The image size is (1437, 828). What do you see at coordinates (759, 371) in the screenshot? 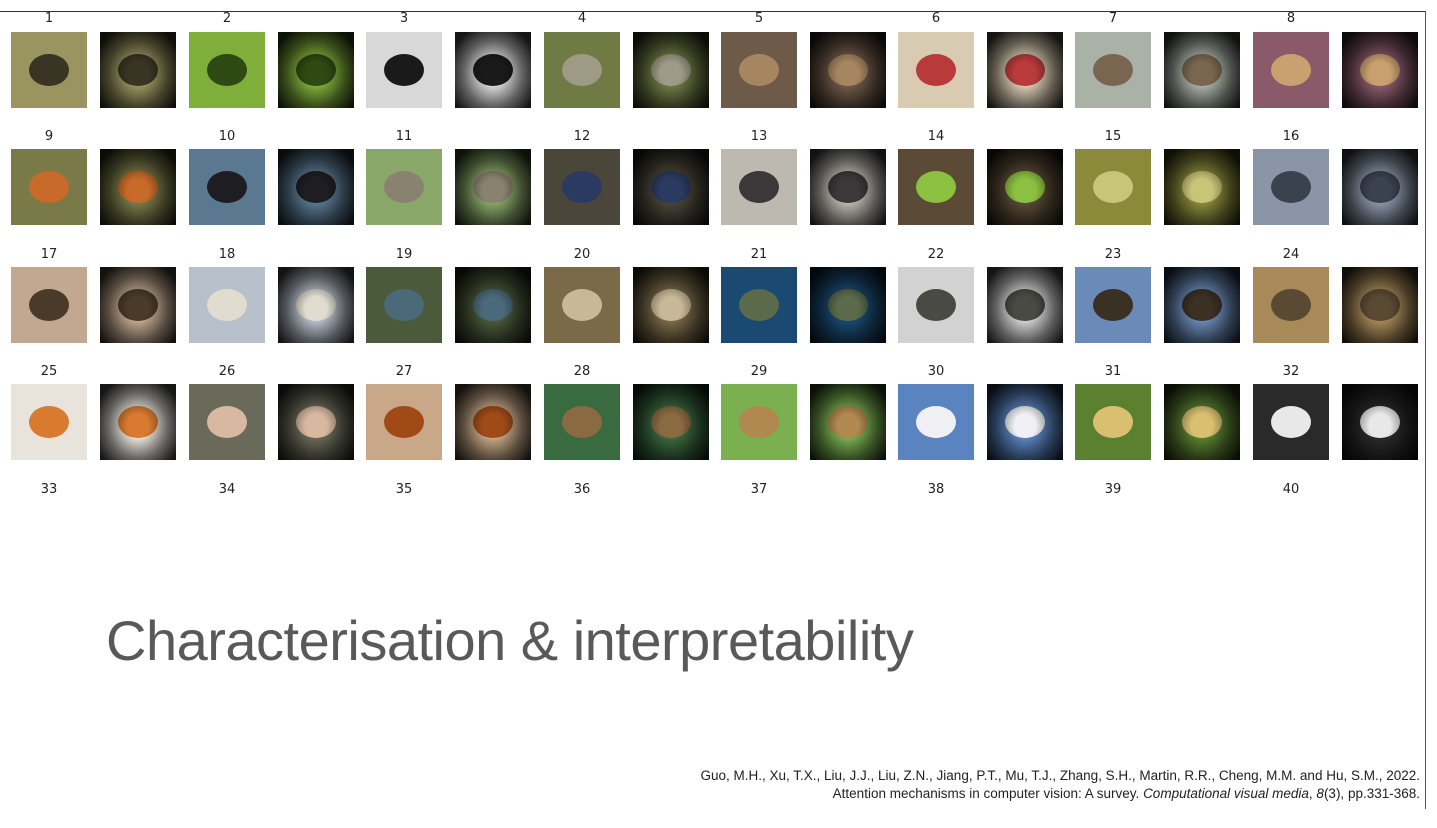
I see `figure-number: 29` at bounding box center [759, 371].